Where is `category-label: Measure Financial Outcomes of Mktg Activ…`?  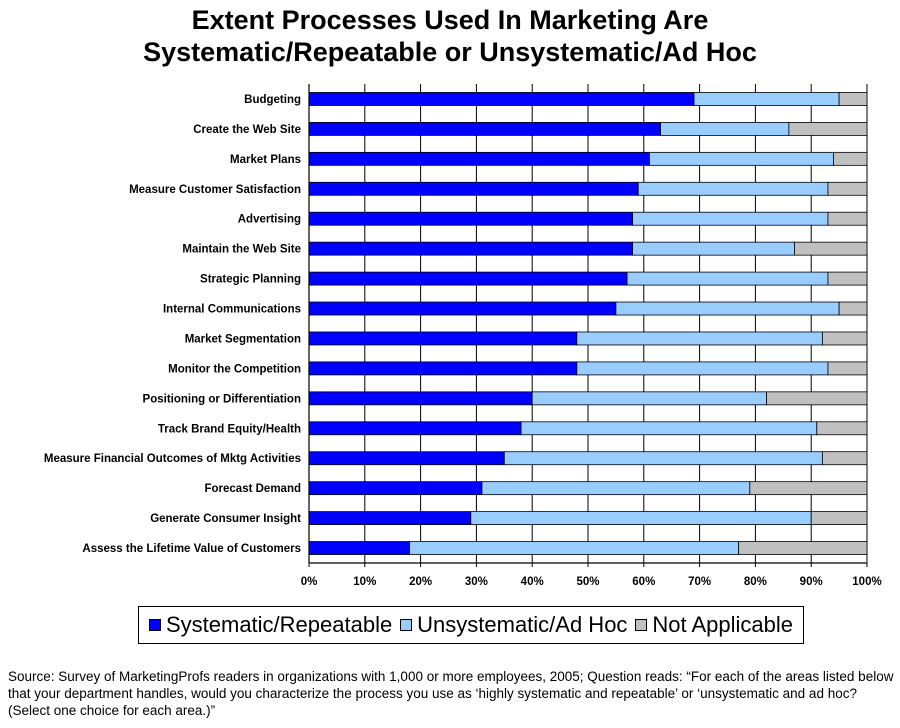
category-label: Measure Financial Outcomes of Mktg Activ… is located at coordinates (172, 459).